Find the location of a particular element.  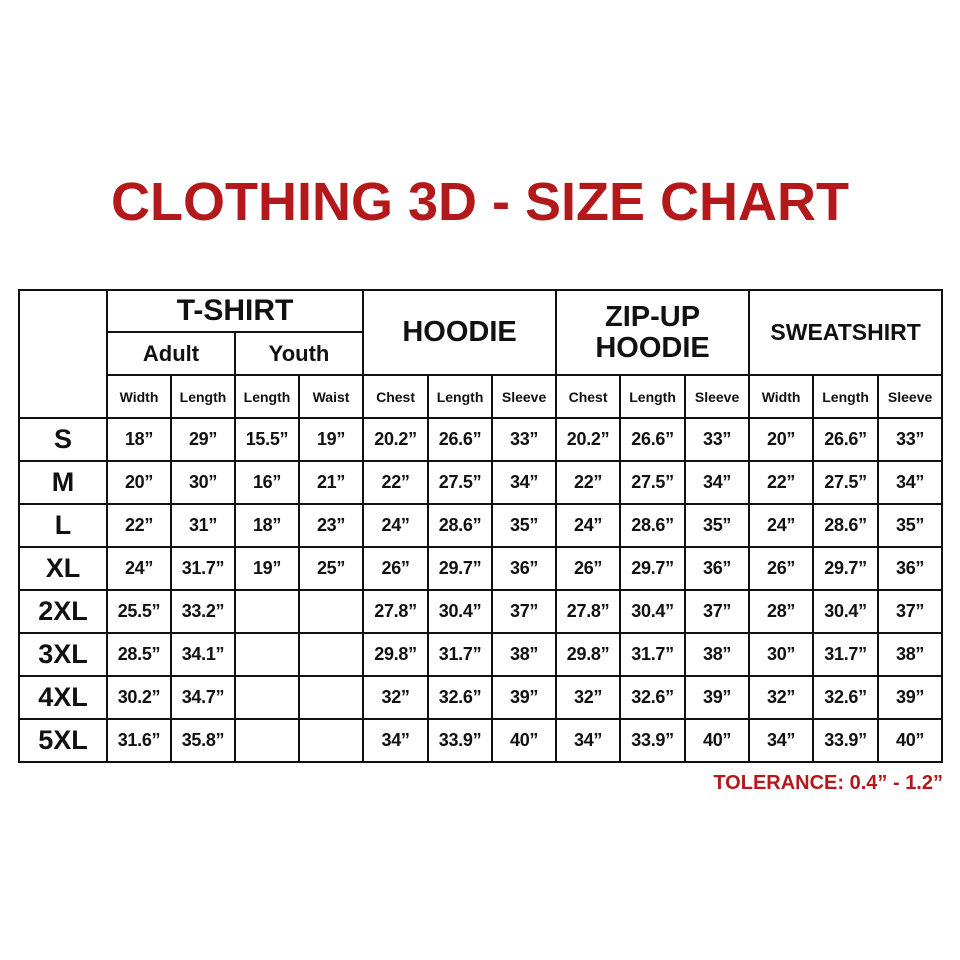

subgroup-youth: Youth is located at coordinates (299, 353).